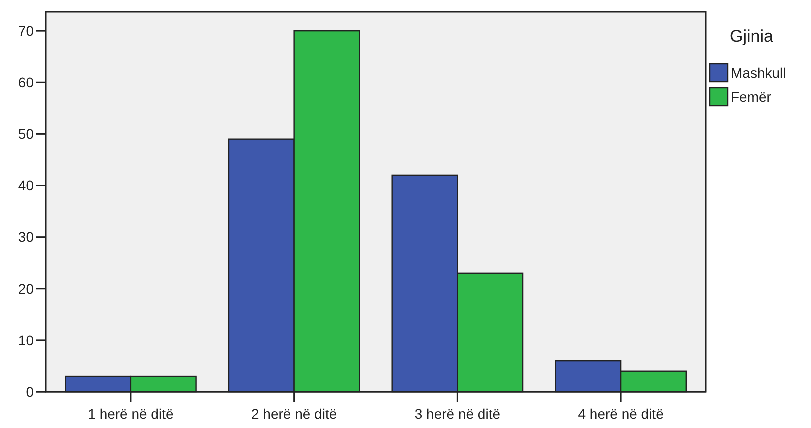 The image size is (811, 428). I want to click on x-tick-label: 3 herë në ditë, so click(457, 414).